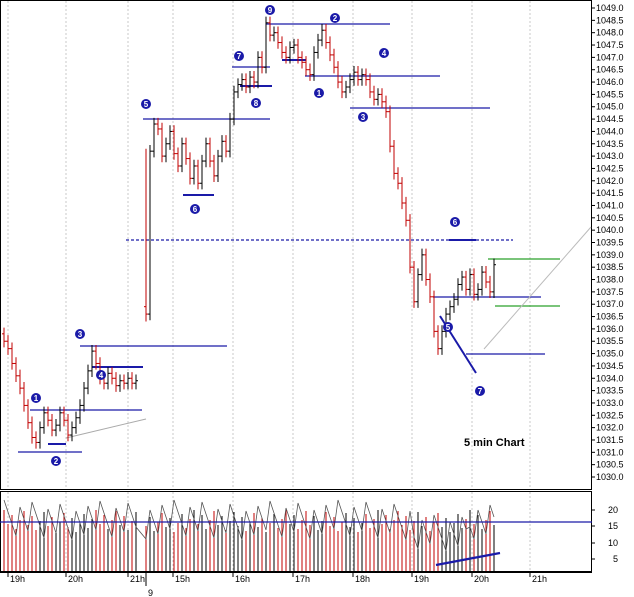 The height and width of the screenshot is (597, 634). I want to click on time-tick-label: 17h, so click(302, 579).